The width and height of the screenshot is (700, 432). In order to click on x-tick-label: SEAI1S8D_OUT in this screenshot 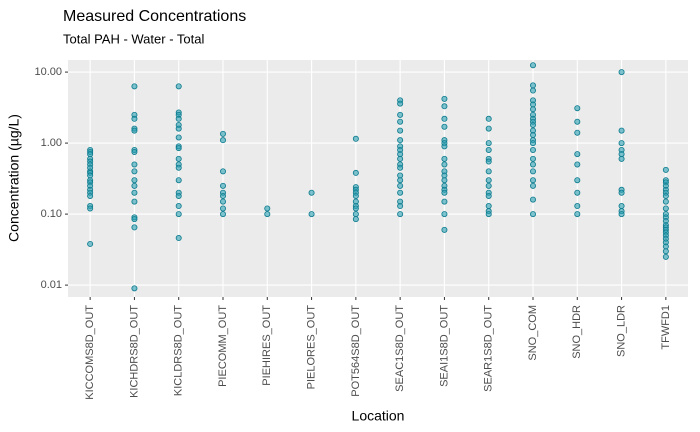, I will do `click(444, 346)`.